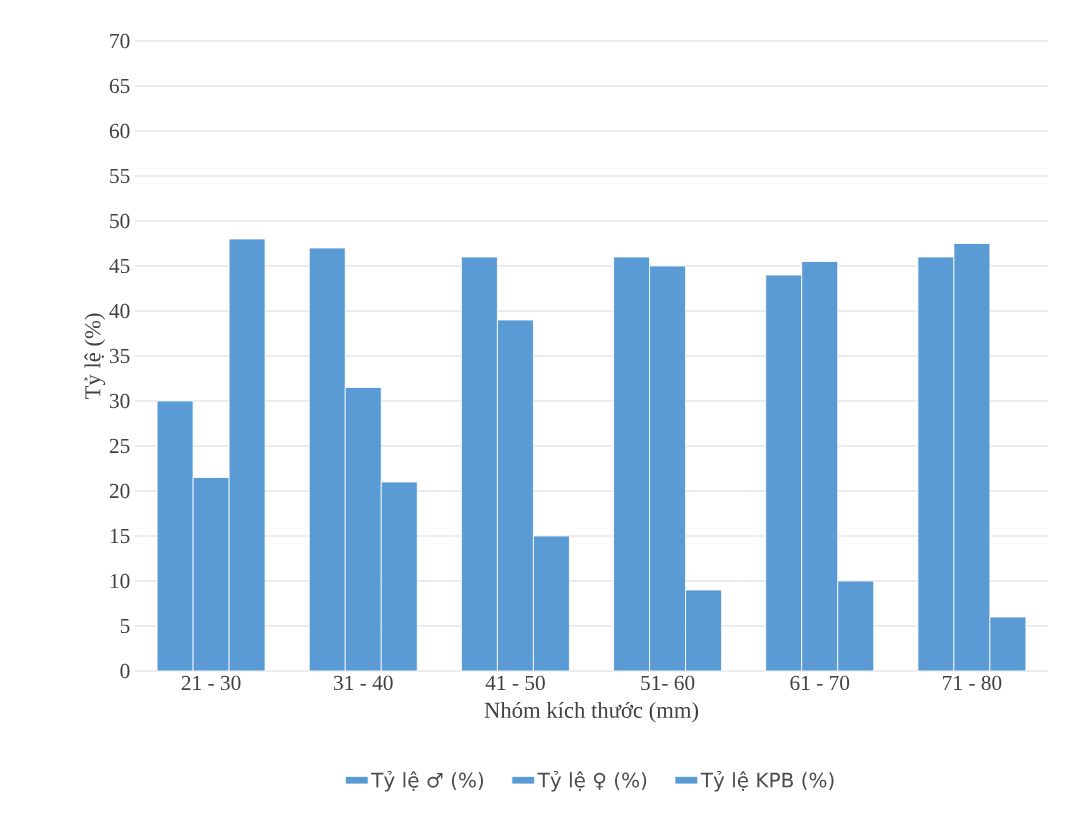 This screenshot has height=830, width=1065. I want to click on y-tick-label: 25, so click(119, 446).